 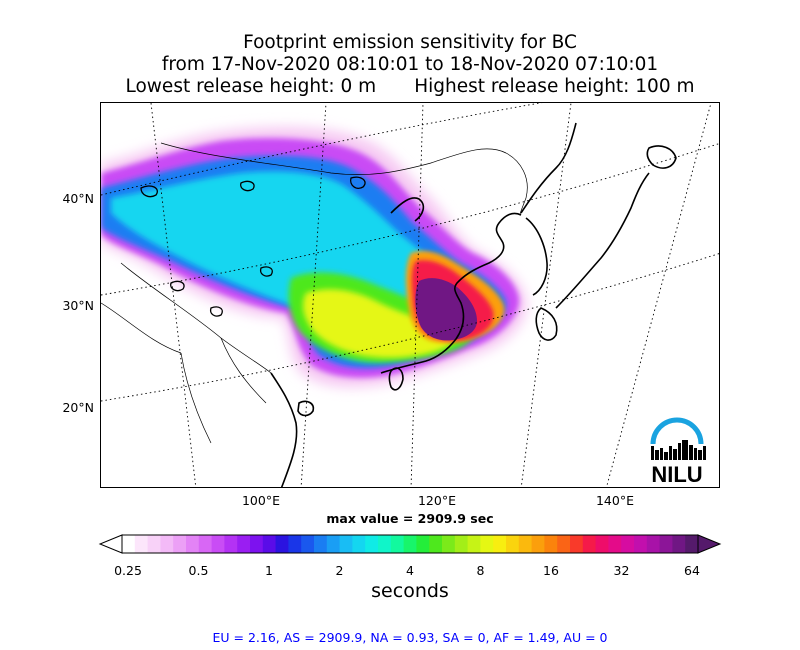 I want to click on nilu-logo-text: NILU, so click(x=676, y=474).